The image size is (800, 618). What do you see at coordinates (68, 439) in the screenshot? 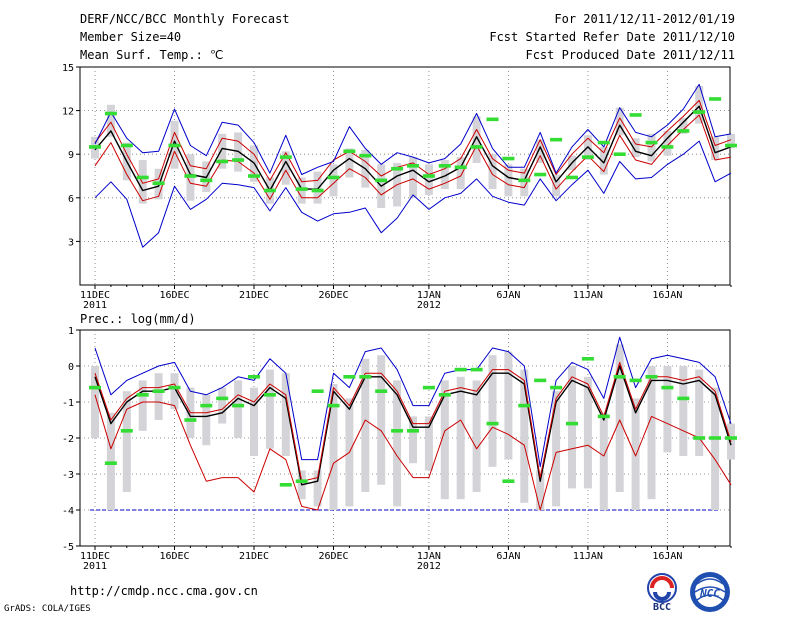
I see `y-tick-label: -2` at bounding box center [68, 439].